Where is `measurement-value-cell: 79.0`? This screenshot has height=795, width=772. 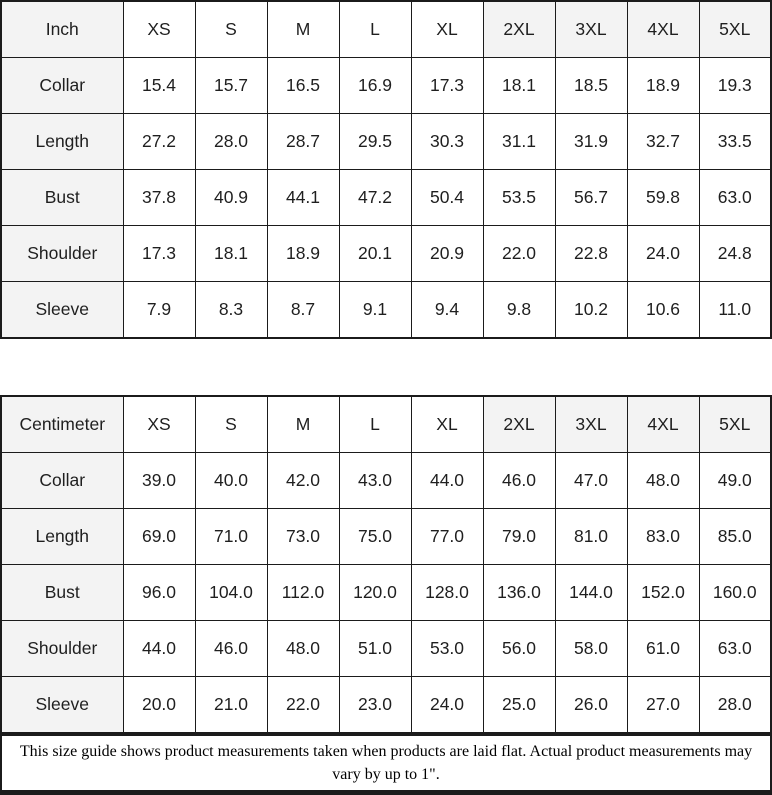 measurement-value-cell: 79.0 is located at coordinates (519, 536).